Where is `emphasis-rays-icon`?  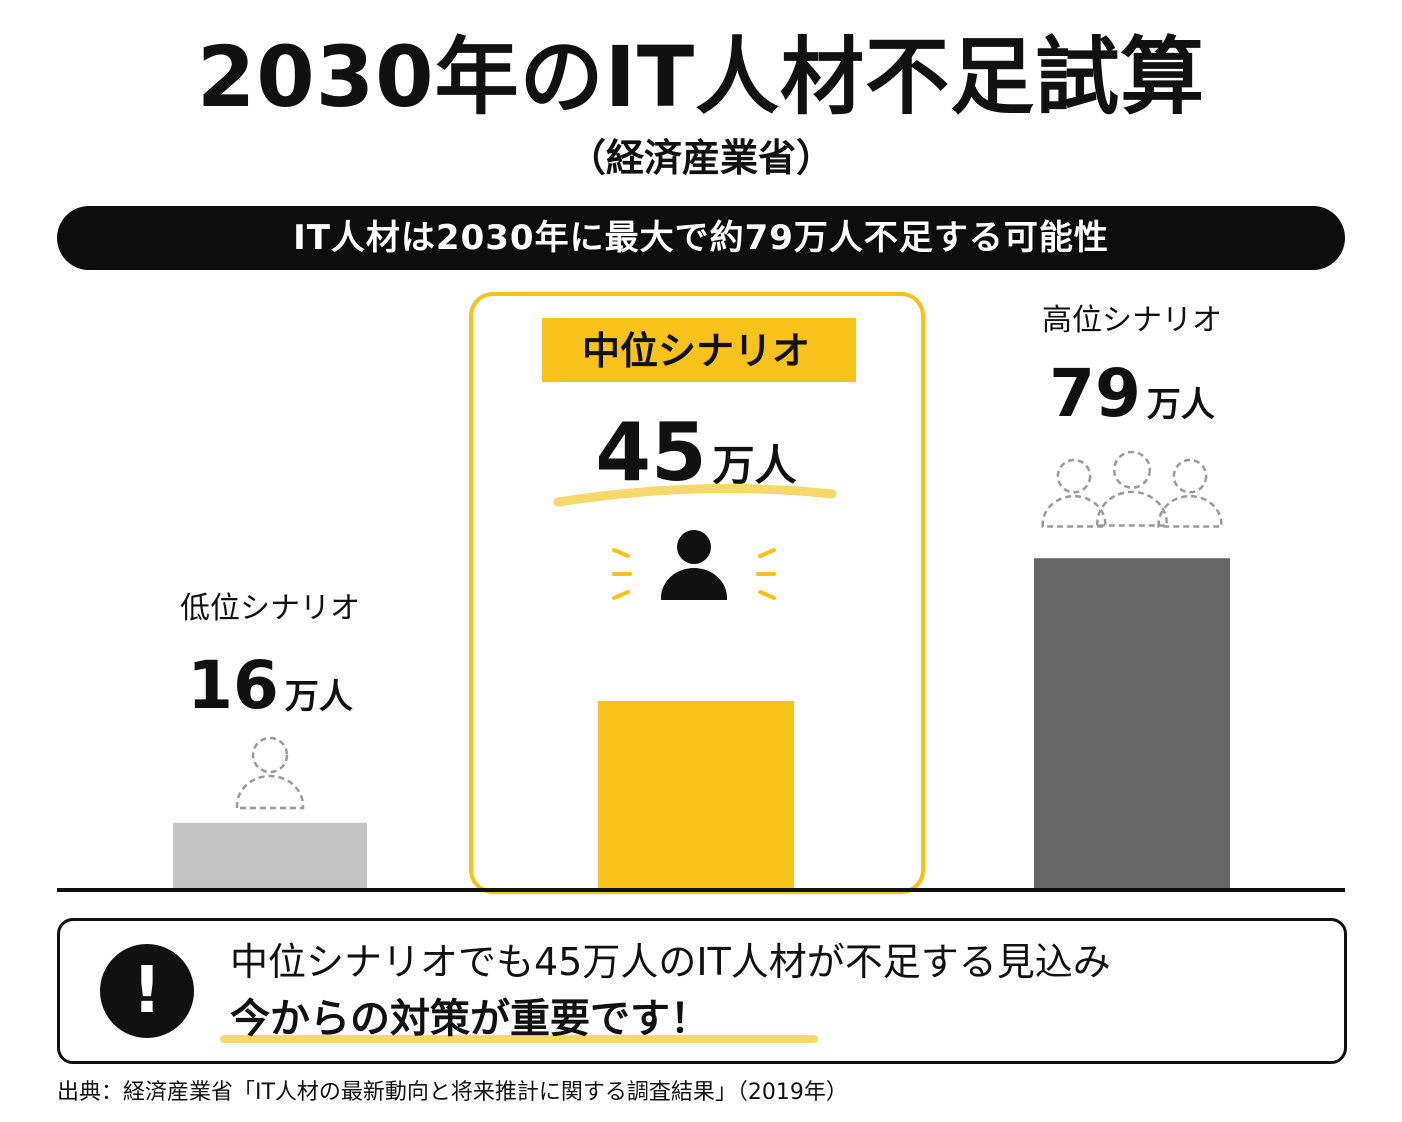 emphasis-rays-icon is located at coordinates (694, 574).